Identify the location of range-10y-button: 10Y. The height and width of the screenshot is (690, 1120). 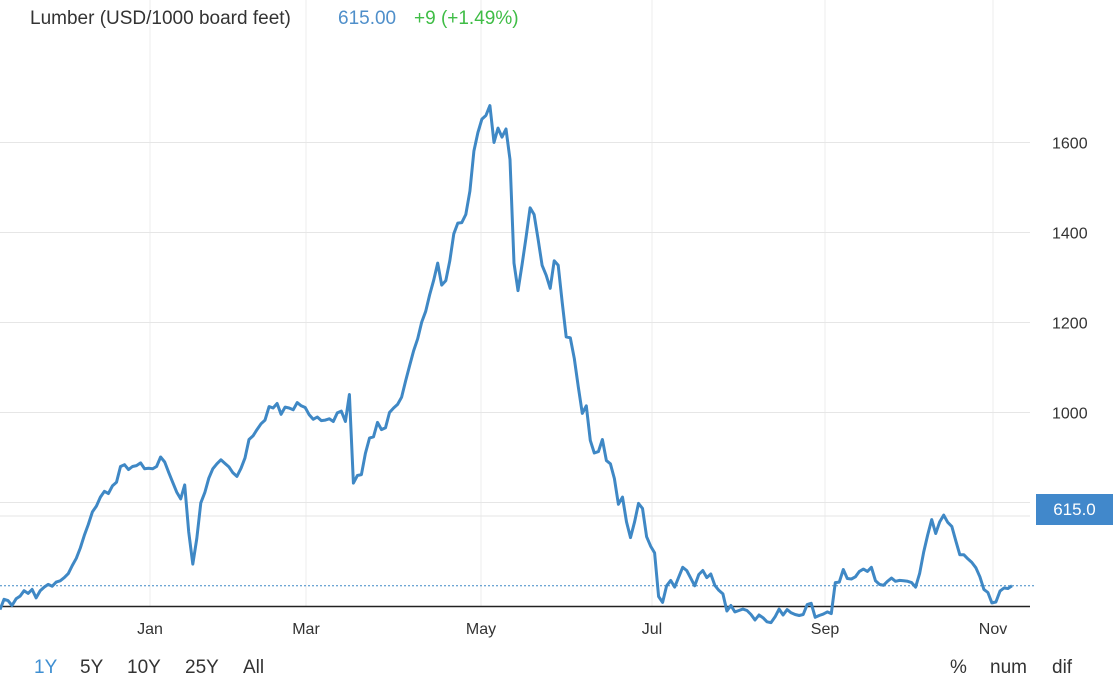
(144, 667).